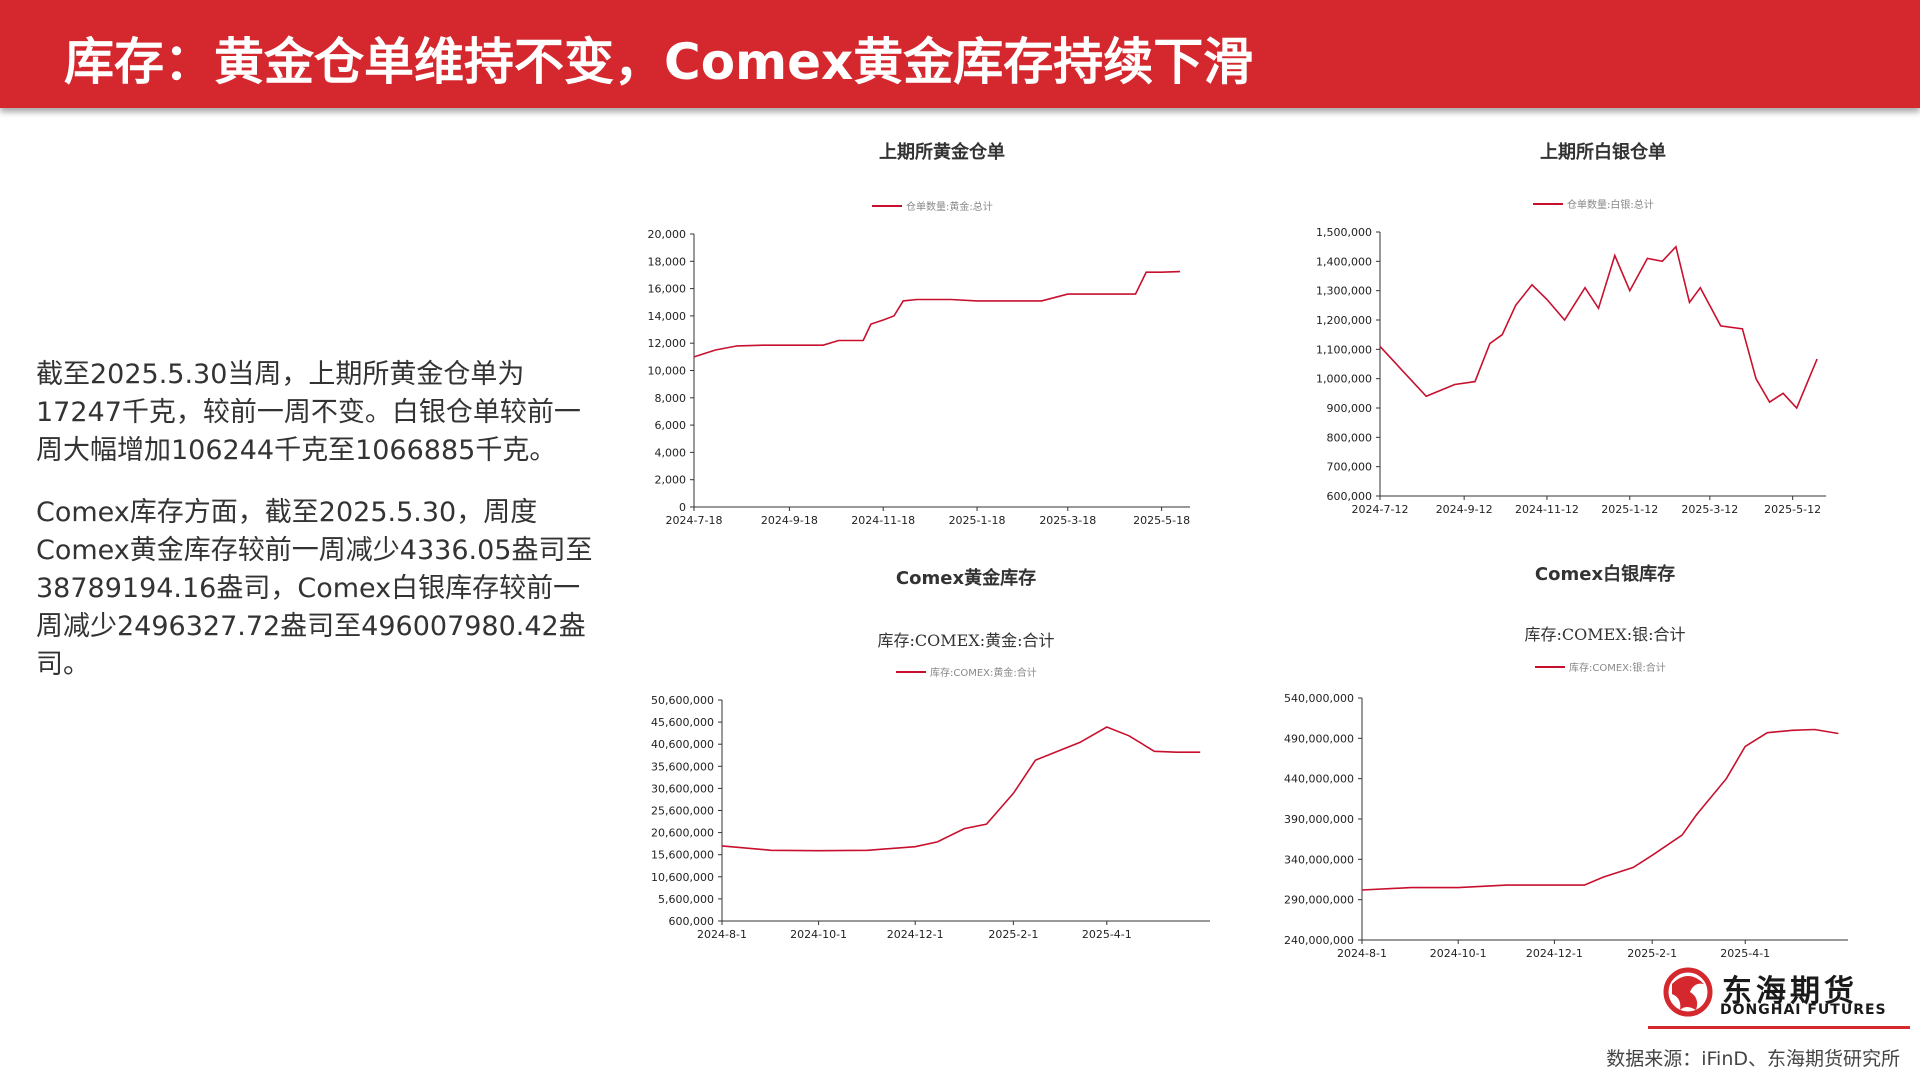 The image size is (1920, 1080). What do you see at coordinates (682, 722) in the screenshot?
I see `y-tick-label: 45,600,000` at bounding box center [682, 722].